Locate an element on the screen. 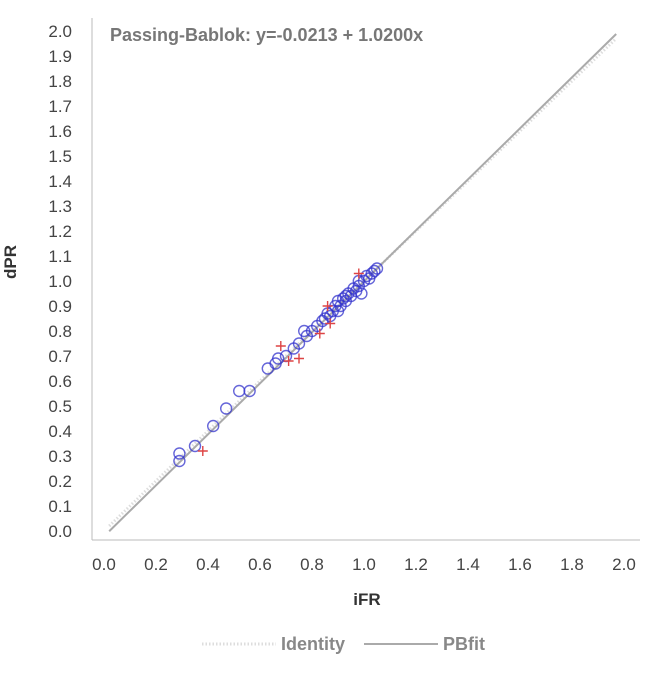 This screenshot has width=664, height=679. x-tick-label: 0.8 is located at coordinates (312, 564).